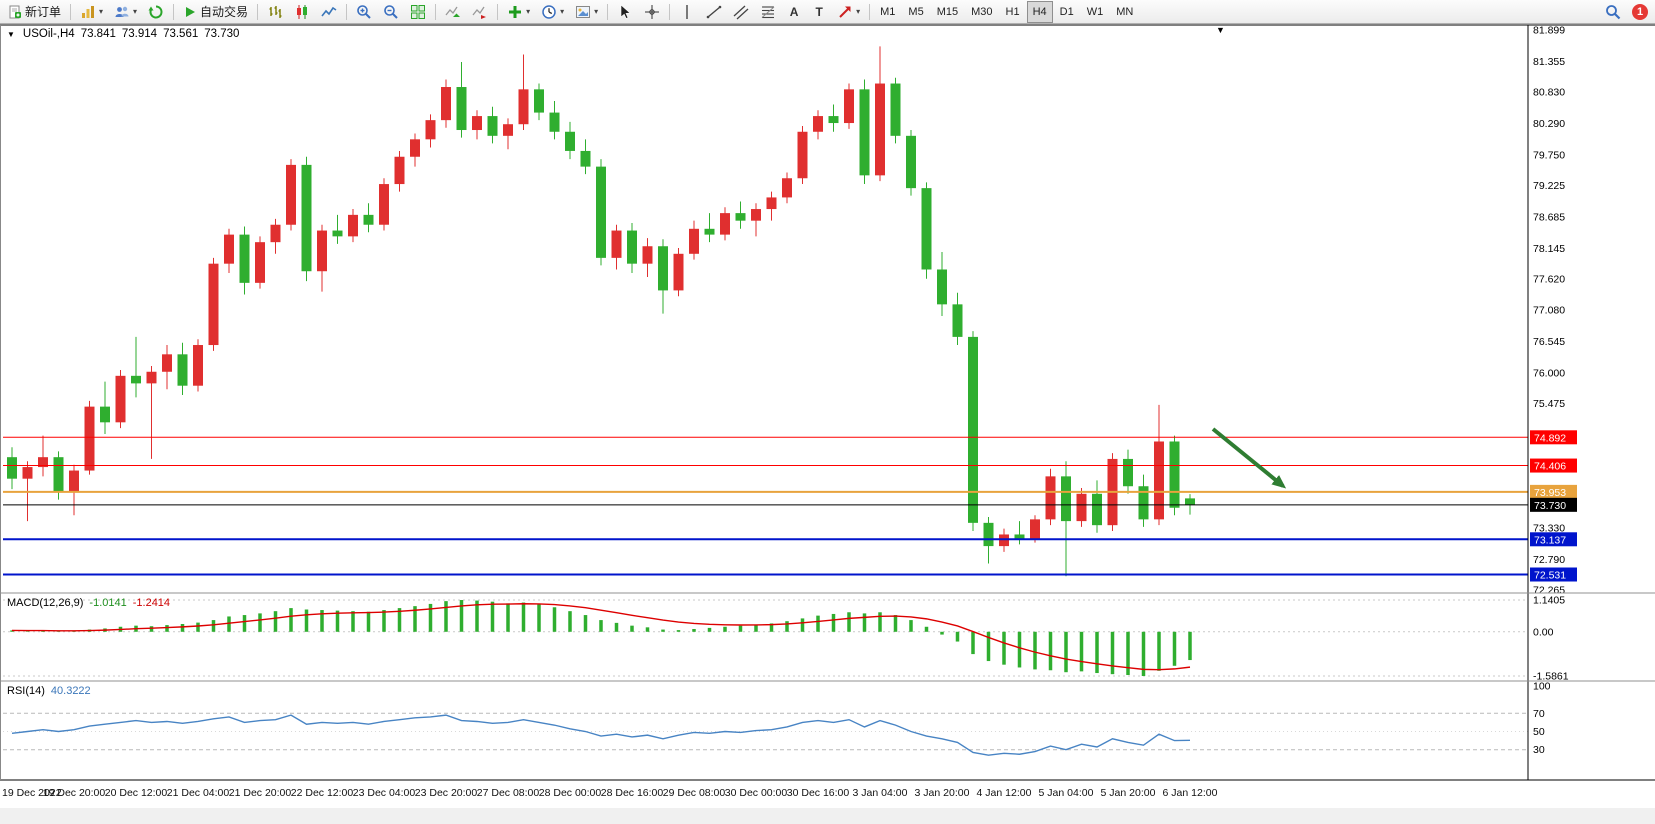 The height and width of the screenshot is (824, 1655). What do you see at coordinates (32, 793) in the screenshot?
I see `svg-text: 19 Dec 2022` at bounding box center [32, 793].